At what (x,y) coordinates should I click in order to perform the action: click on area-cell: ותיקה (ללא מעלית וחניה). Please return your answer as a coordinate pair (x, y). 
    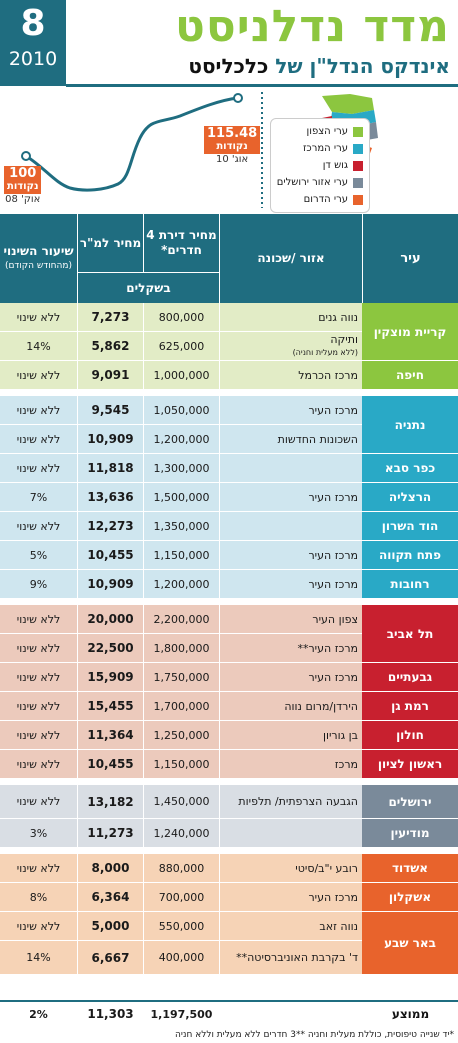
    Looking at the image, I should click on (290, 346).